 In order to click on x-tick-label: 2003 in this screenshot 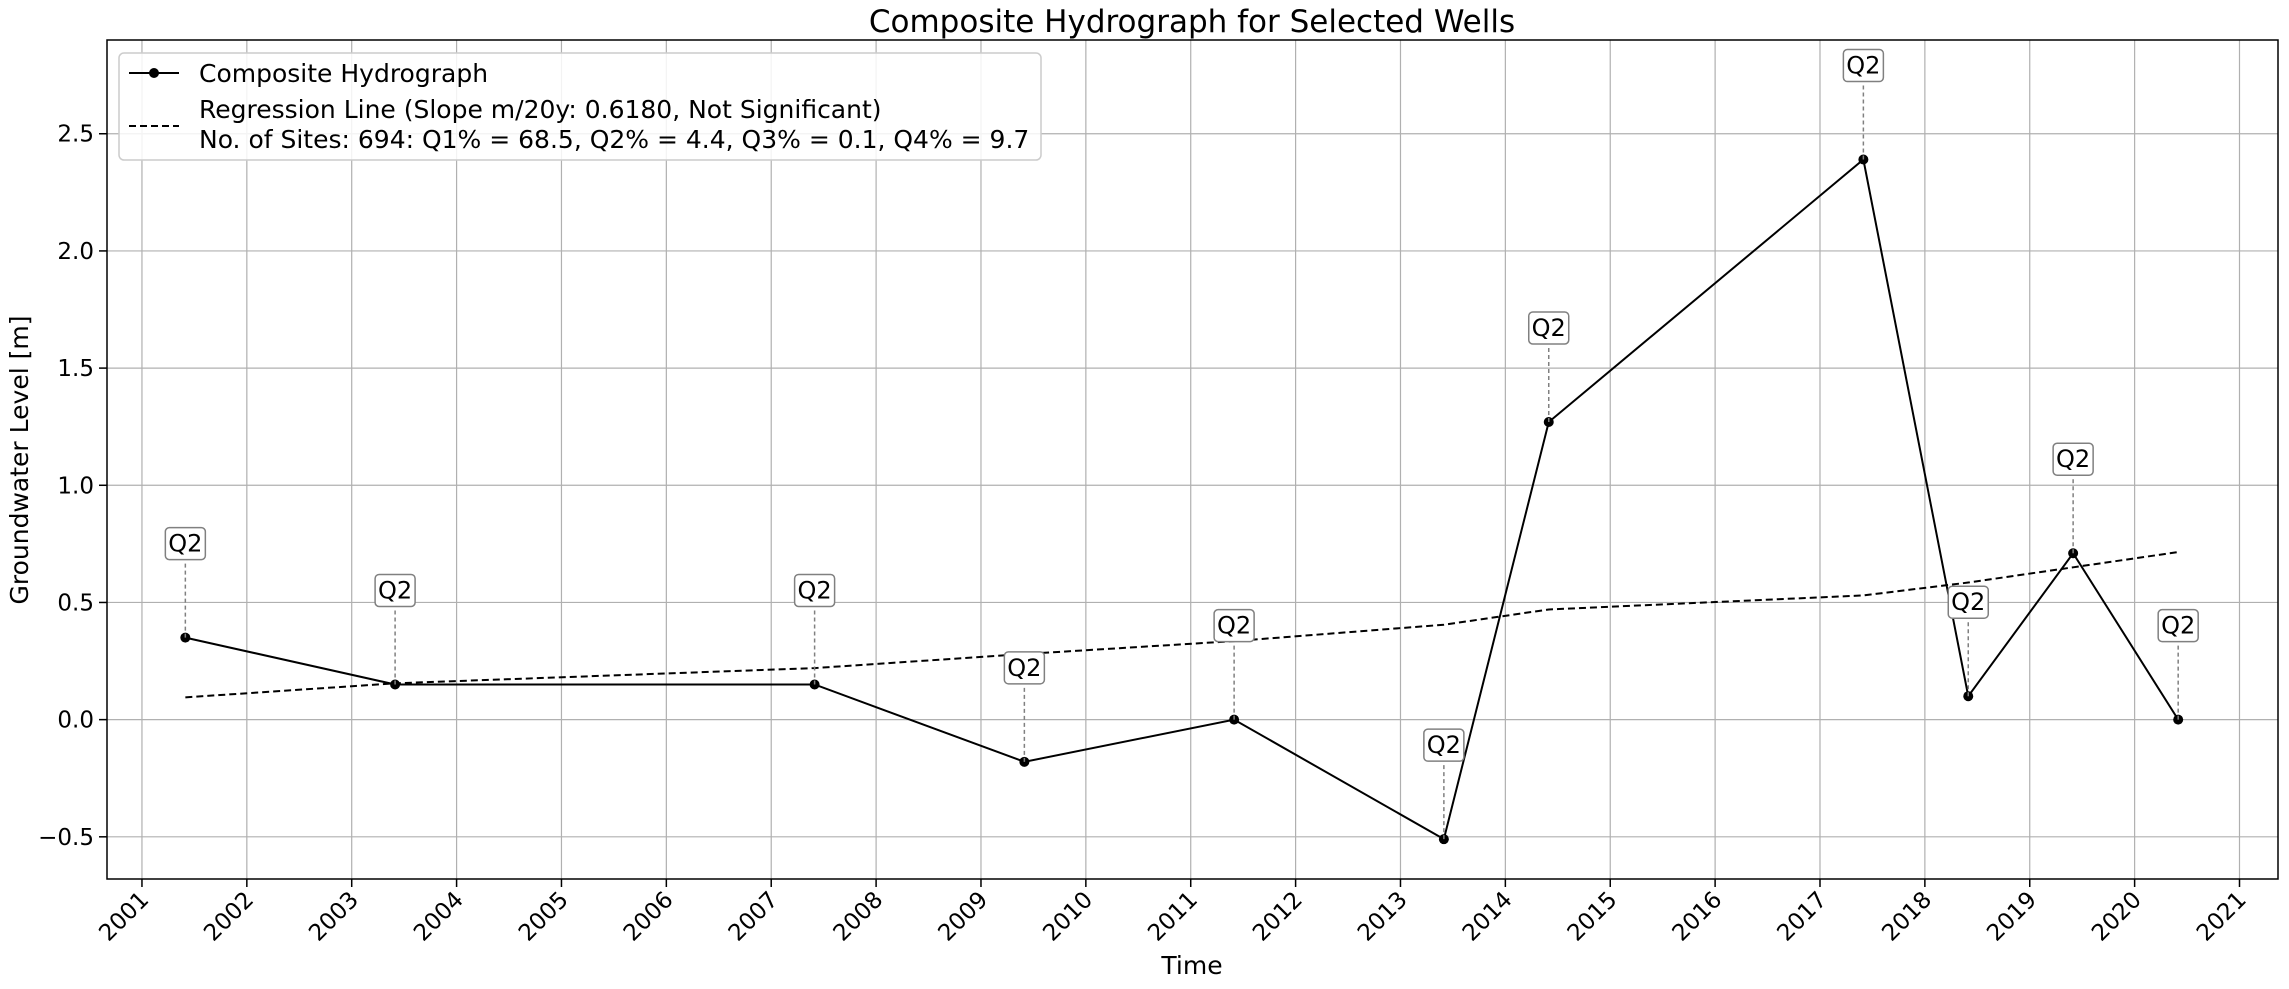, I will do `click(334, 917)`.